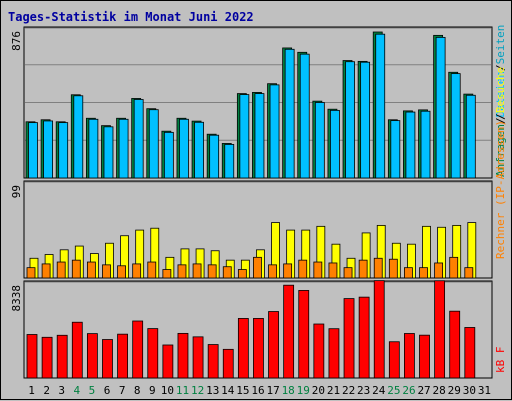  Describe the element at coordinates (423, 390) in the screenshot. I see `x-label-day: 27` at that location.